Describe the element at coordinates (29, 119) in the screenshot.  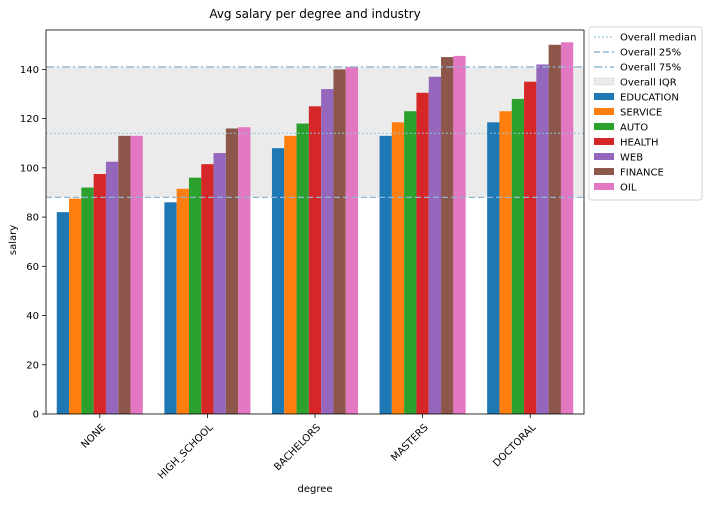
I see `y-tick-label: 120` at that location.